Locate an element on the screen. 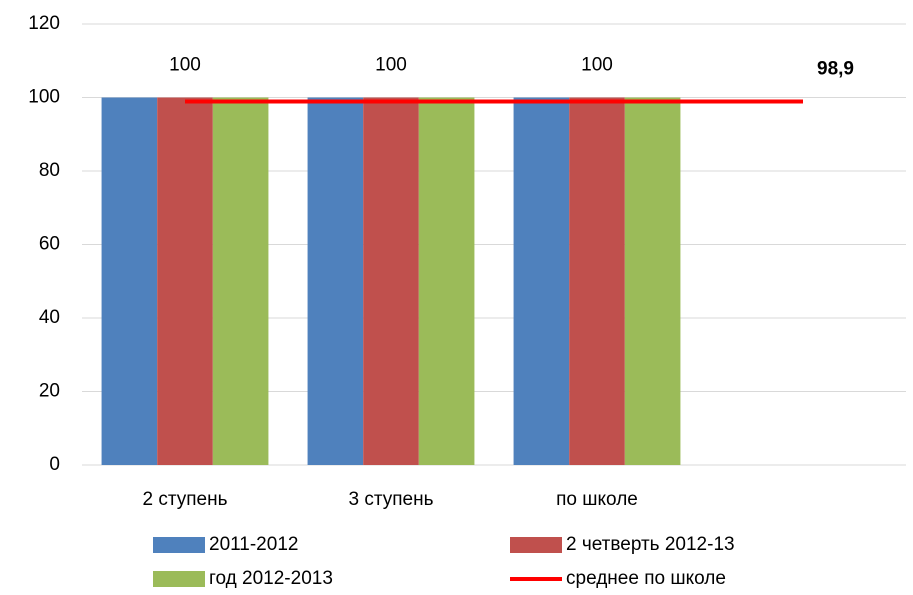  x-tick-label: 3 ступень is located at coordinates (390, 499).